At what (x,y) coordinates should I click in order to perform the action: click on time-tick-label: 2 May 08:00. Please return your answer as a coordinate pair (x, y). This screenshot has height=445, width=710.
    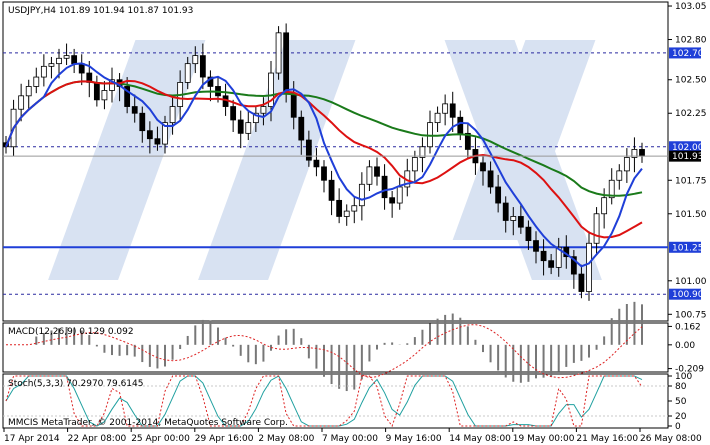
    Looking at the image, I should click on (286, 439).